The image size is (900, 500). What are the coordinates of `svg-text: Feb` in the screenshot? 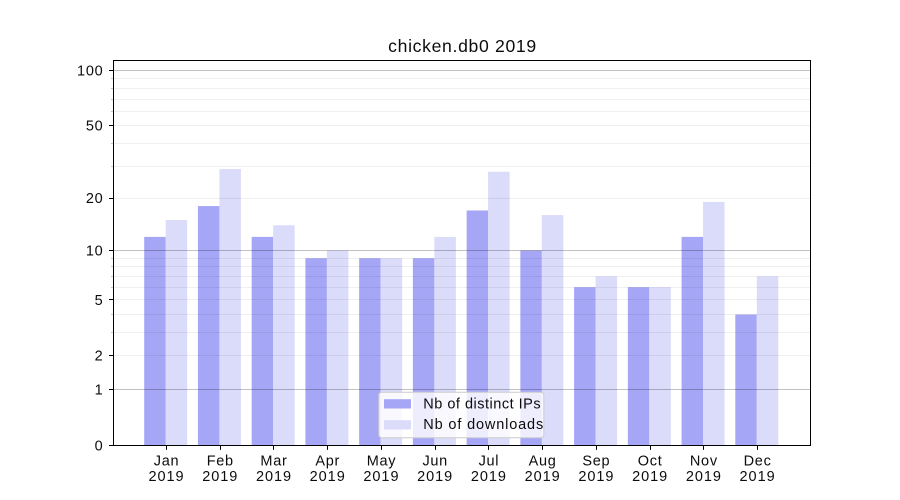 It's located at (220, 461).